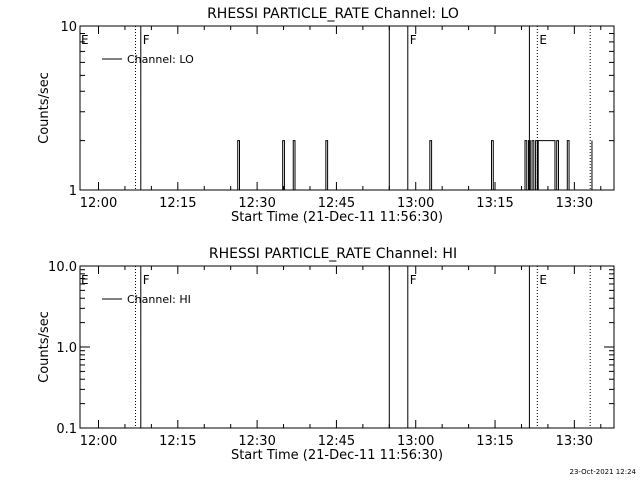 This screenshot has height=480, width=640. Describe the element at coordinates (68, 27) in the screenshot. I see `y-tick-label: 10` at that location.